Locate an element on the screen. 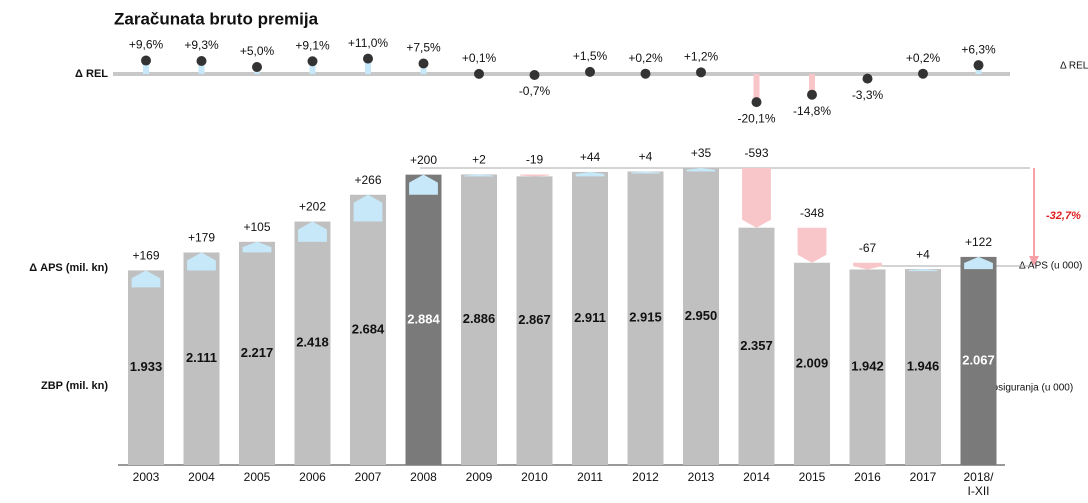 This screenshot has height=503, width=1088. rel-label: +1,5% is located at coordinates (590, 56).